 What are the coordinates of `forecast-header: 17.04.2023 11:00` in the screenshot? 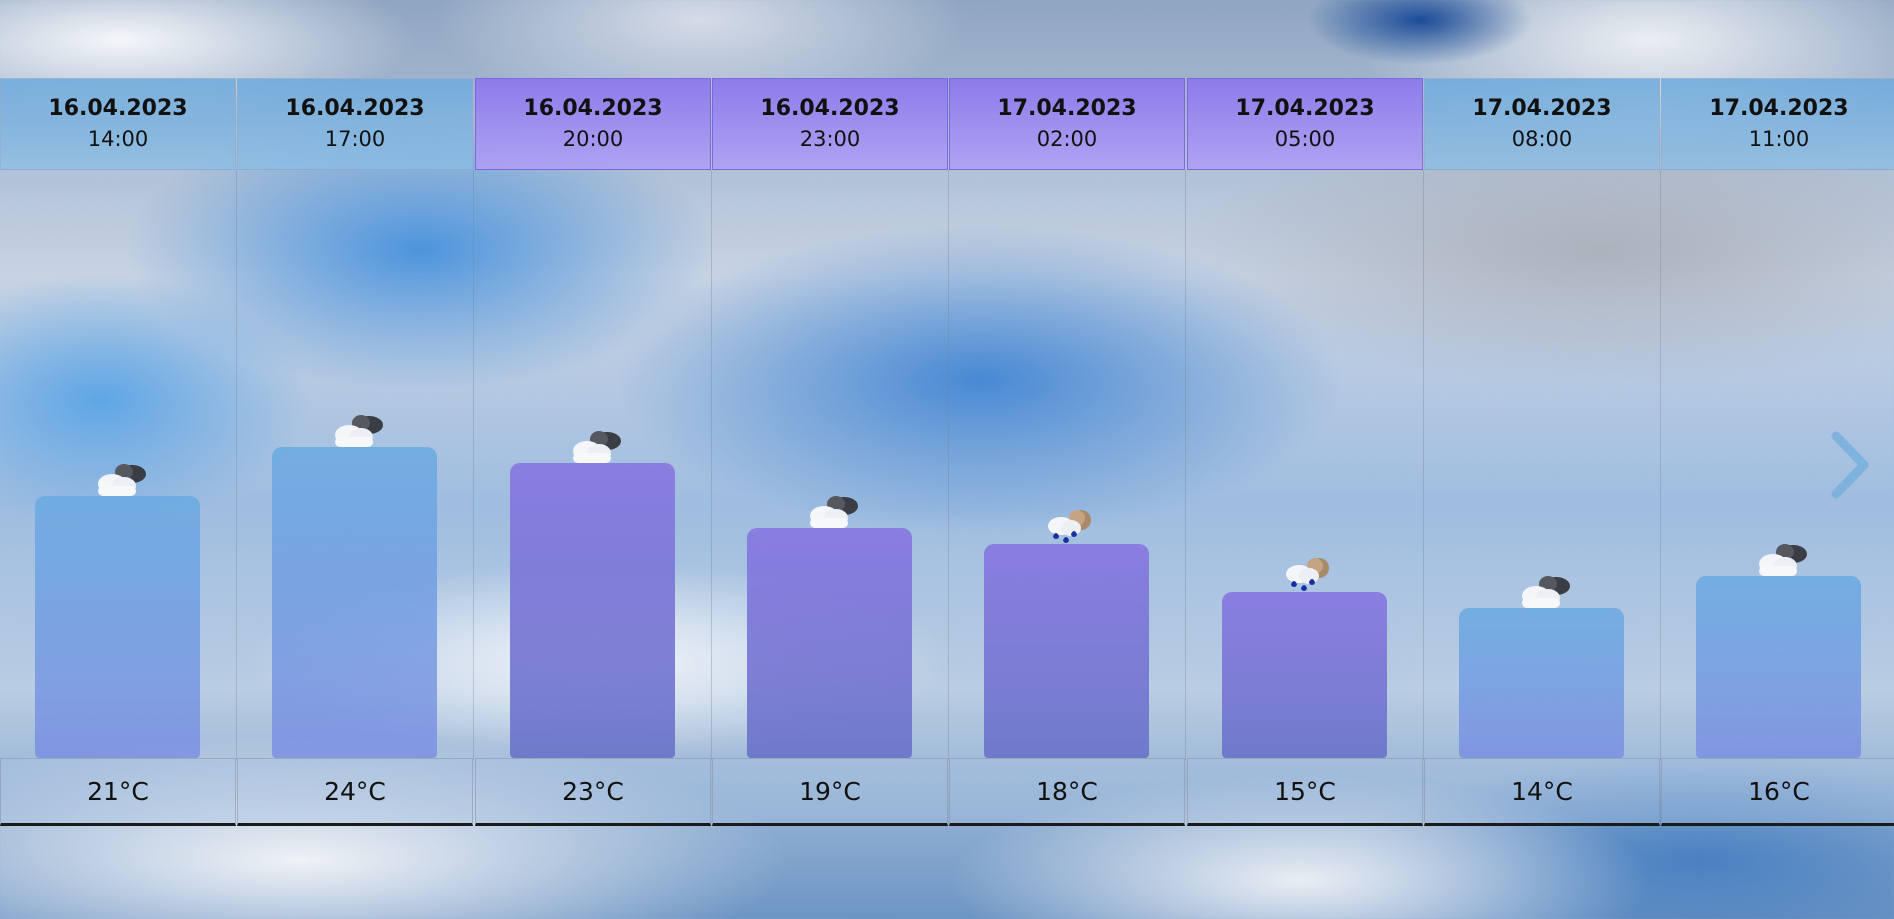 It's located at (1777, 124).